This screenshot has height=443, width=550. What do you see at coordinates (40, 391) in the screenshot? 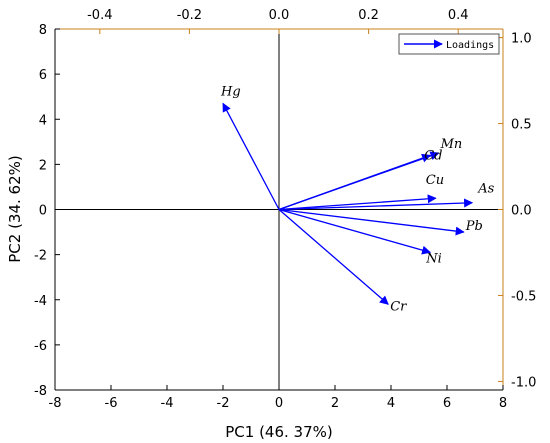
I see `y-tick-label: -8` at bounding box center [40, 391].